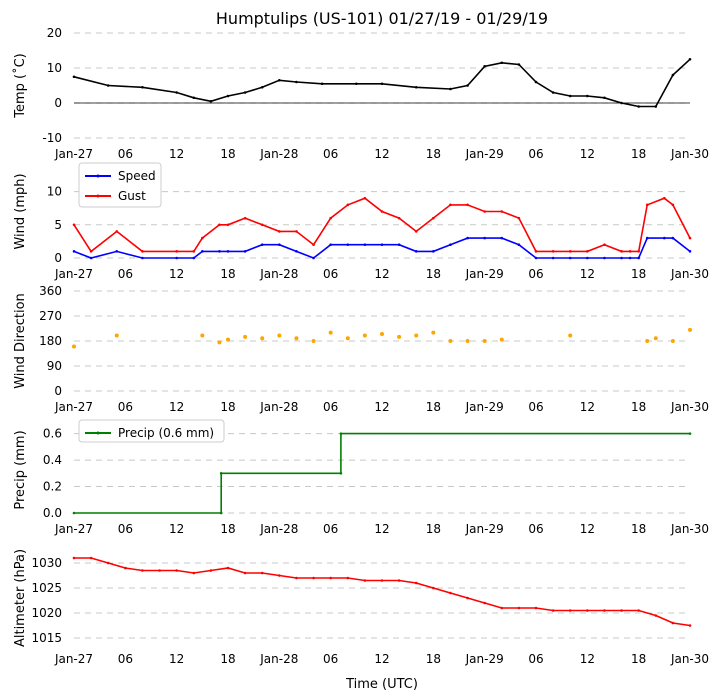 The height and width of the screenshot is (700, 720). I want to click on precip-ytick-label: 0.4, so click(52, 460).